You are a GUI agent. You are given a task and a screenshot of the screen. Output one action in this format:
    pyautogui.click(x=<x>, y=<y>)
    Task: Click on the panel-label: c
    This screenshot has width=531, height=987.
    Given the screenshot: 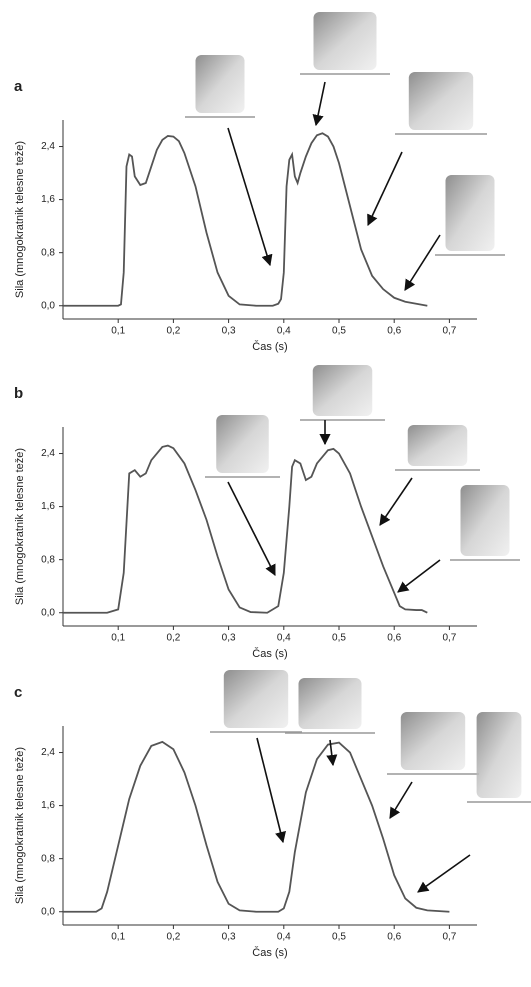 What is the action you would take?
    pyautogui.click(x=18, y=692)
    